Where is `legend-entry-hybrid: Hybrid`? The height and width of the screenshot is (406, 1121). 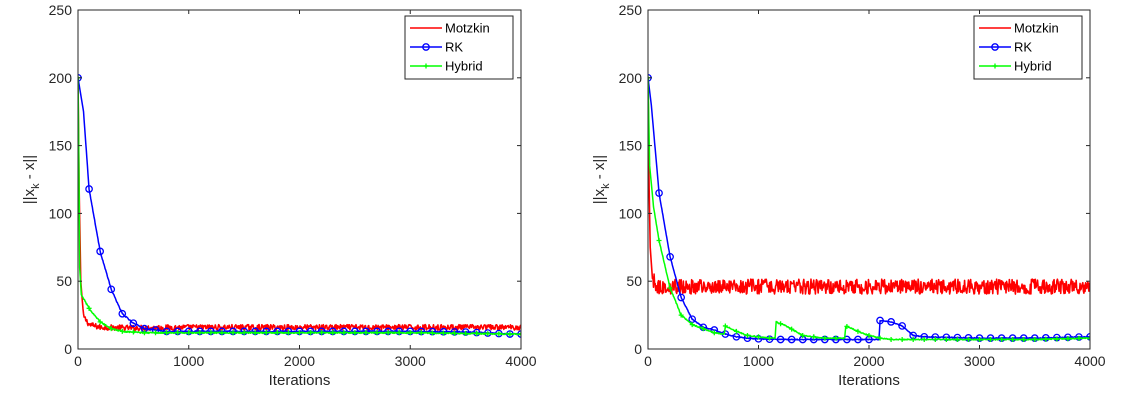
legend-entry-hybrid: Hybrid is located at coordinates (1033, 66).